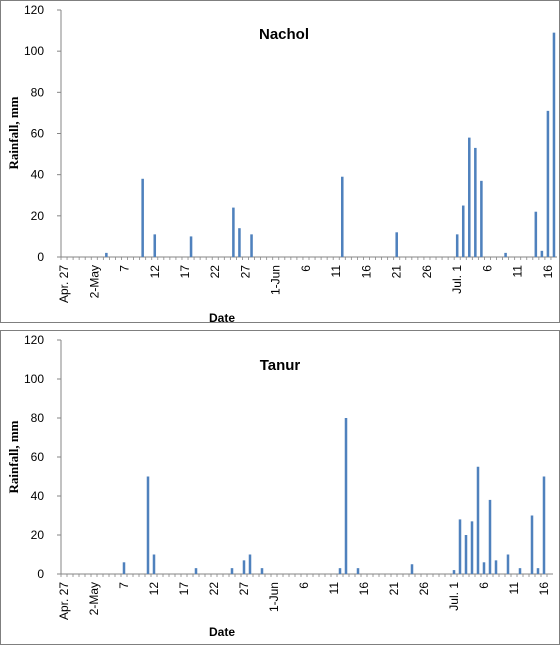  I want to click on nachol-y-tick-label: 60, so click(38, 134).